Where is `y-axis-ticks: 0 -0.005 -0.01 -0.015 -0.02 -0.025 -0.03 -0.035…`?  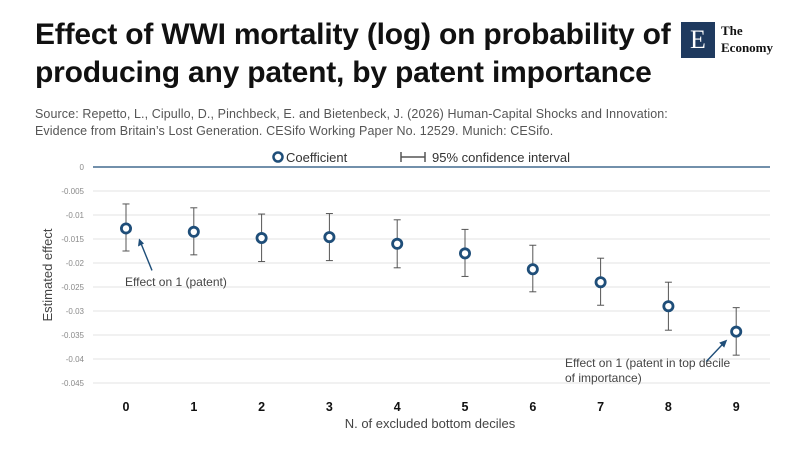 y-axis-ticks: 0 -0.005 -0.01 -0.015 -0.02 -0.025 -0.03 -0.035… is located at coordinates (72, 275).